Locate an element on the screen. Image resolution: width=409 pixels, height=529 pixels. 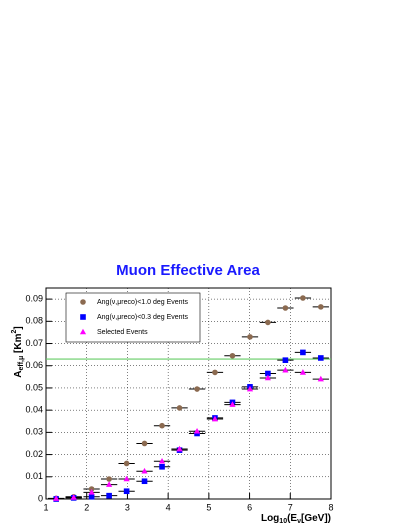
x-axis-label: Log10(Eν[GeV]) is located at coordinates (296, 519).